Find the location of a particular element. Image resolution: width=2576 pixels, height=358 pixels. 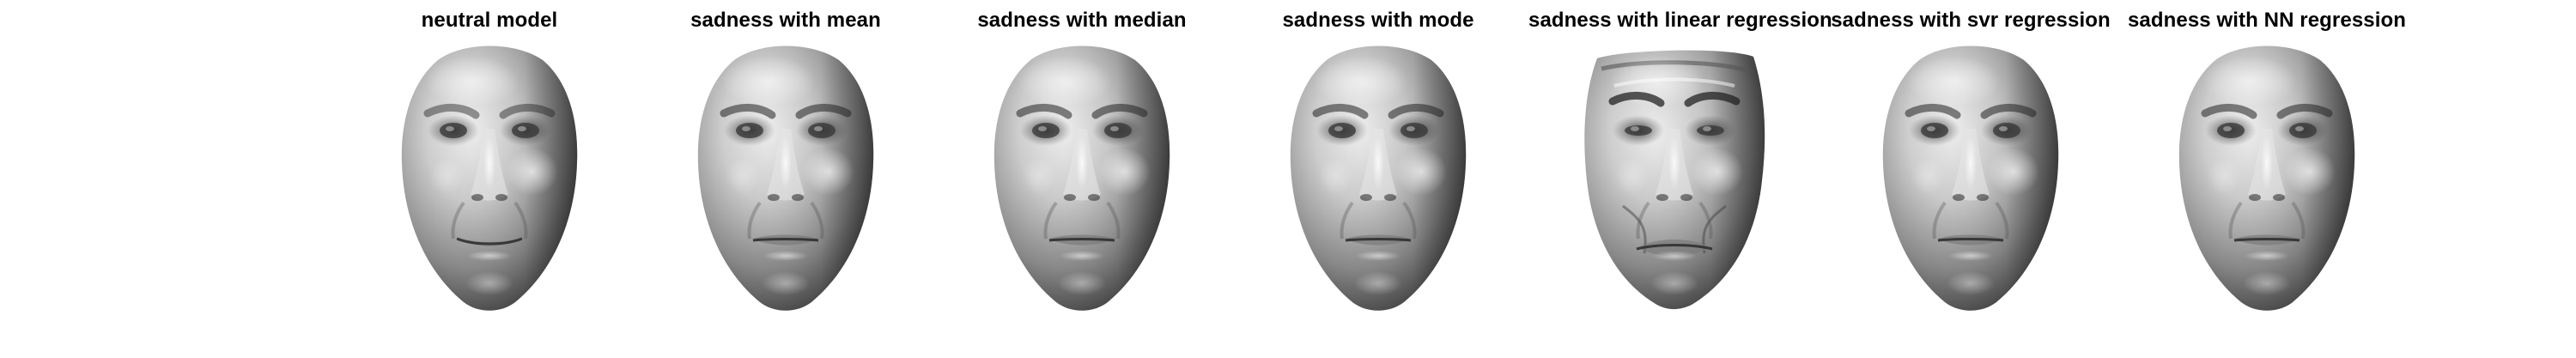

face-panel: sadness with mean is located at coordinates (786, 179).